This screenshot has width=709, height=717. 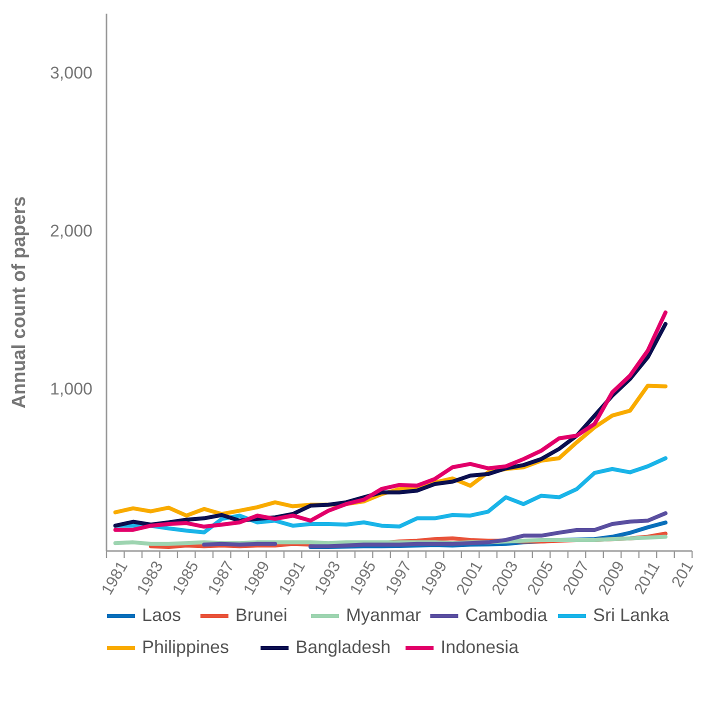 What do you see at coordinates (261, 614) in the screenshot?
I see `legend-label: Brunei` at bounding box center [261, 614].